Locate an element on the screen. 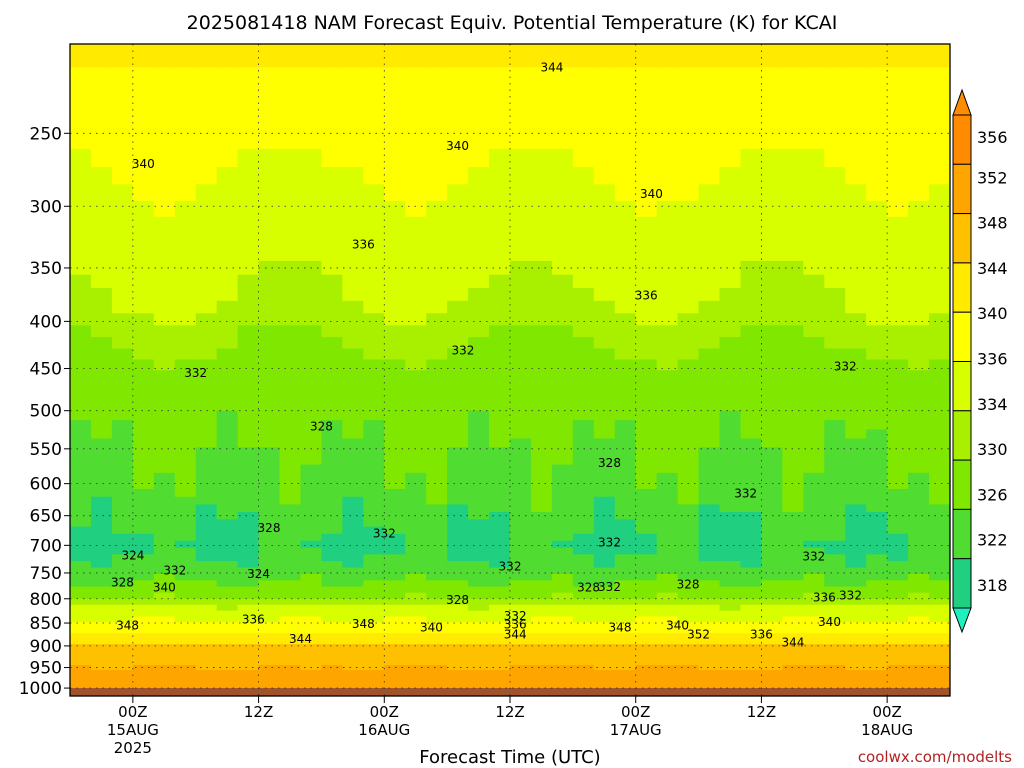 Image resolution: width=1024 pixels, height=768 pixels. x-tick-label: 00Z is located at coordinates (132, 712).